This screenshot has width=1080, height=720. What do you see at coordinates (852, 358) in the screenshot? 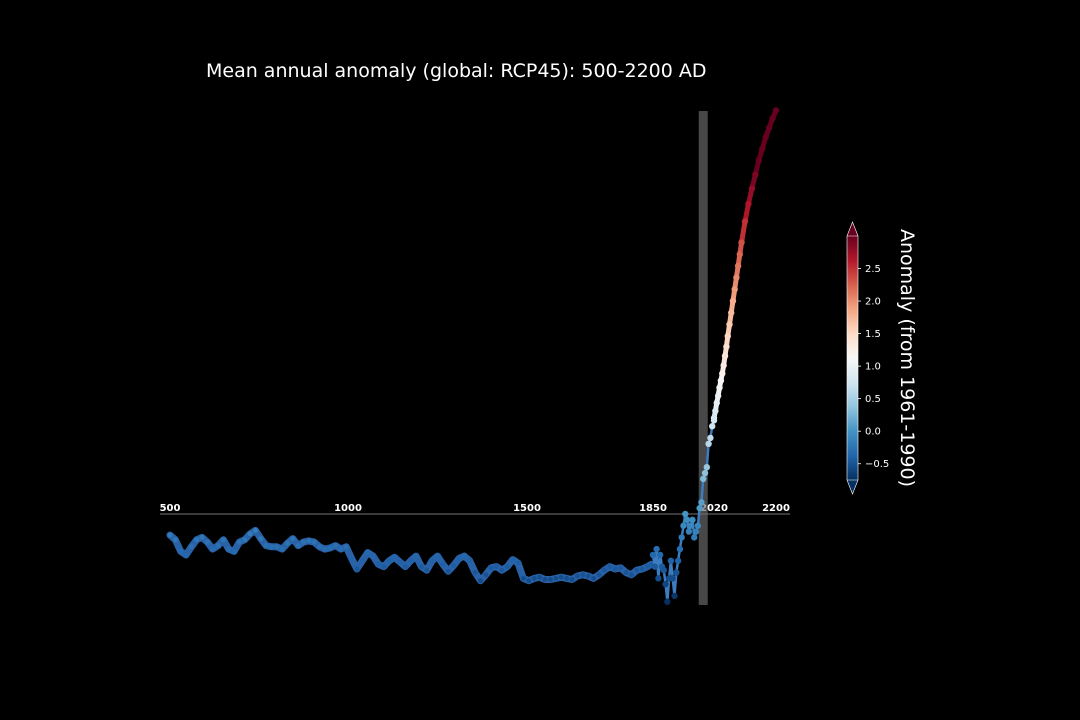
I see `colorbar-gradient` at bounding box center [852, 358].